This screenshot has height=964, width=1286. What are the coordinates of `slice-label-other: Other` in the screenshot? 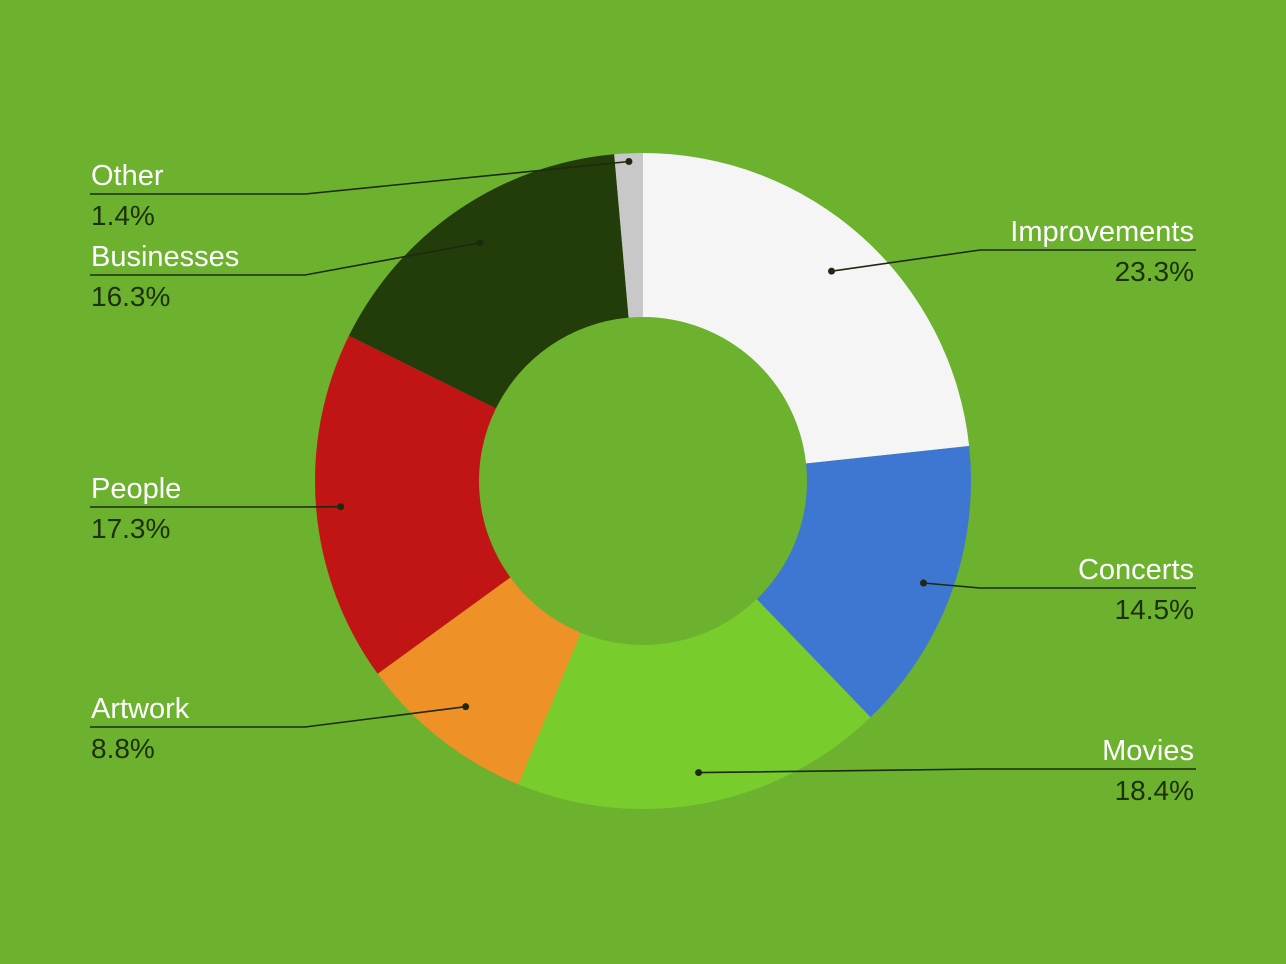 It's located at (127, 176).